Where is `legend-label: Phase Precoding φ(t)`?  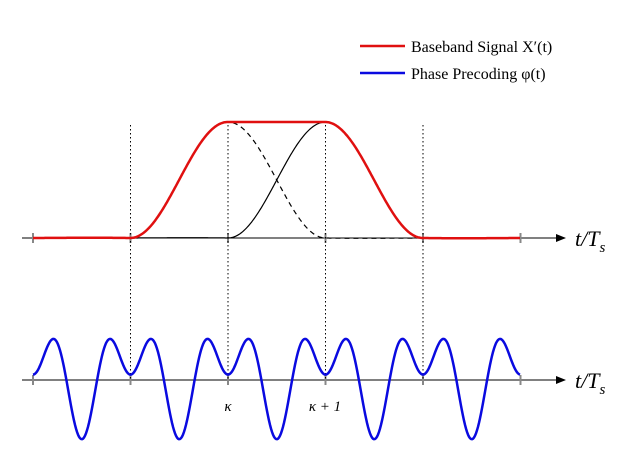 legend-label: Phase Precoding φ(t) is located at coordinates (478, 74).